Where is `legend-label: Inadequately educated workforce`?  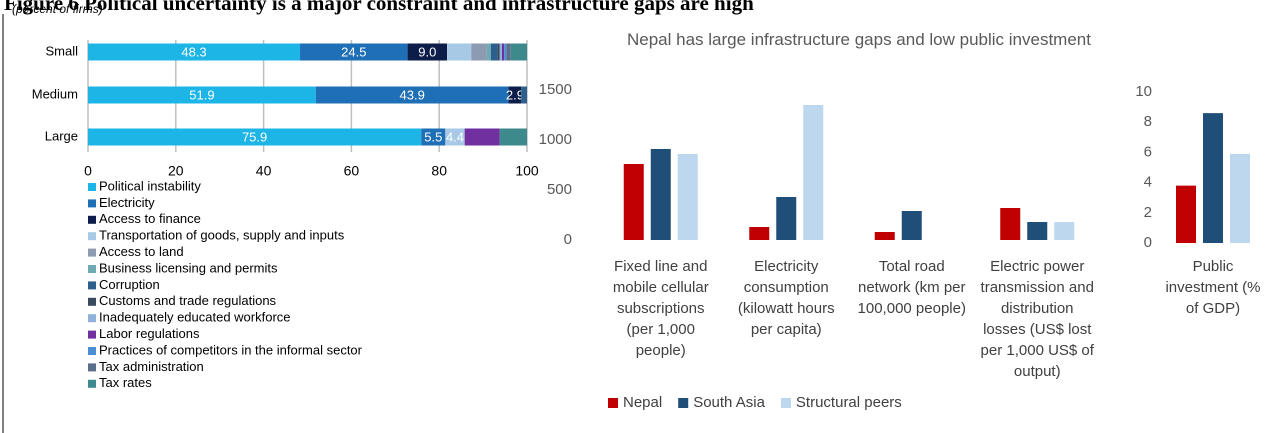 legend-label: Inadequately educated workforce is located at coordinates (195, 317).